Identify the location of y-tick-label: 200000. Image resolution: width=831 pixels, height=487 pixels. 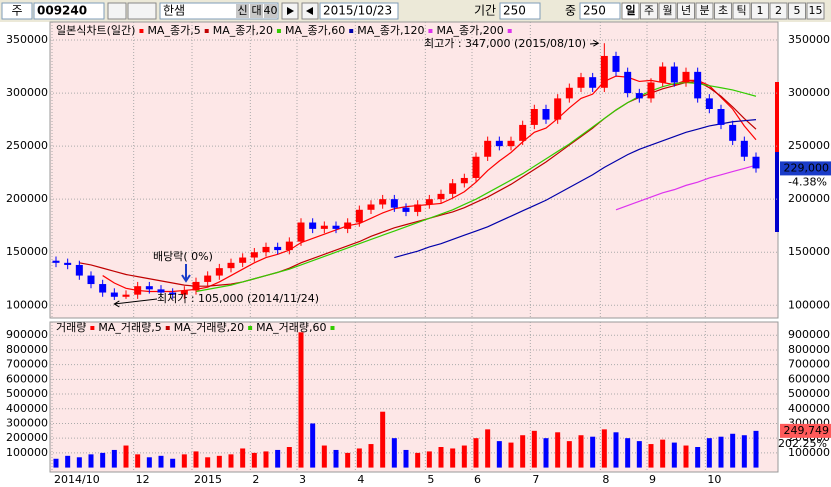
(27, 198).